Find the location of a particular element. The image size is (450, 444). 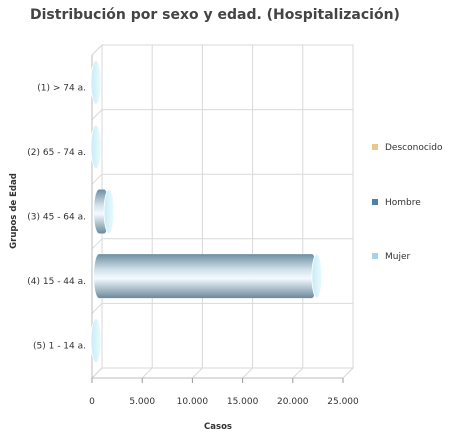

x-tick-label: 10.000 is located at coordinates (193, 402).